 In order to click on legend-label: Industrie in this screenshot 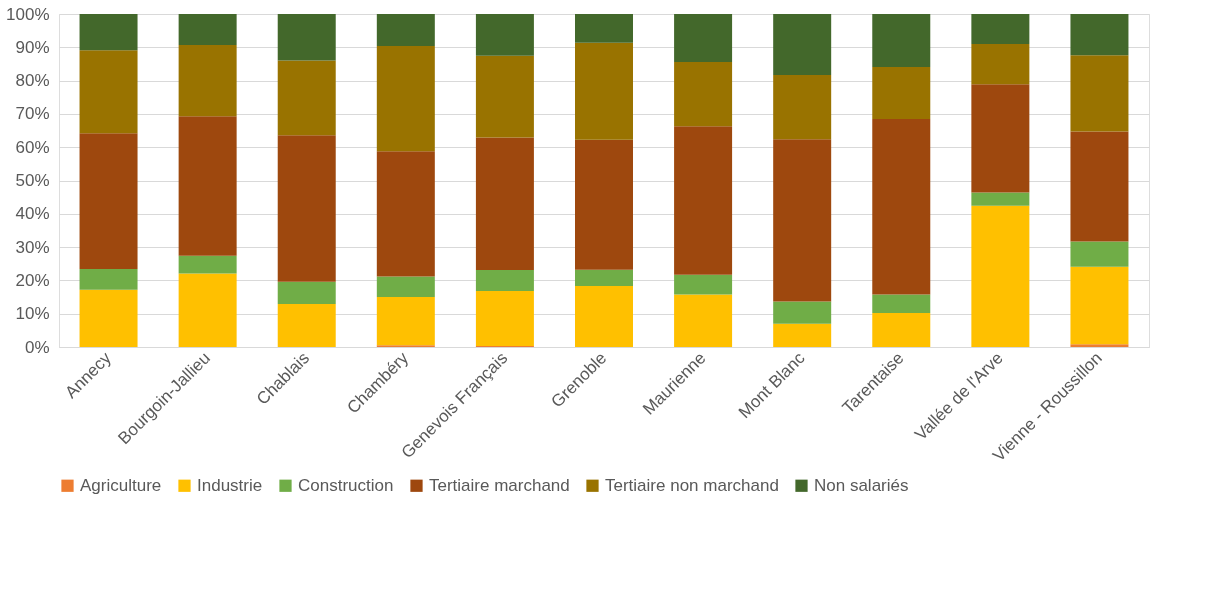, I will do `click(230, 485)`.